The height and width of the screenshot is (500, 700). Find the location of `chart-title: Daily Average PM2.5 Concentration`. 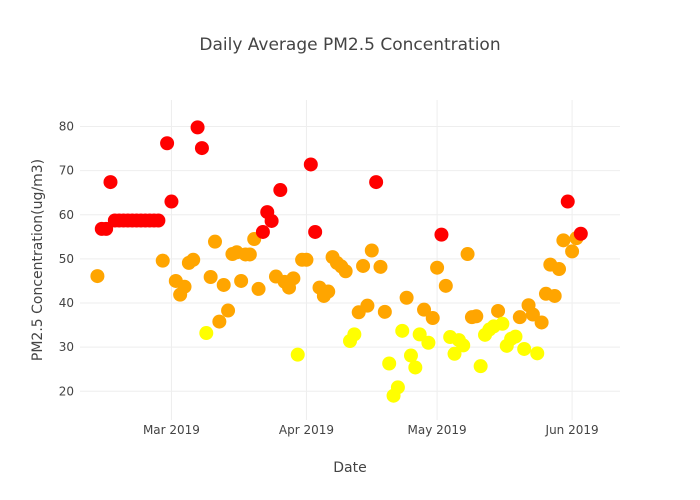

chart-title: Daily Average PM2.5 Concentration is located at coordinates (349, 45).